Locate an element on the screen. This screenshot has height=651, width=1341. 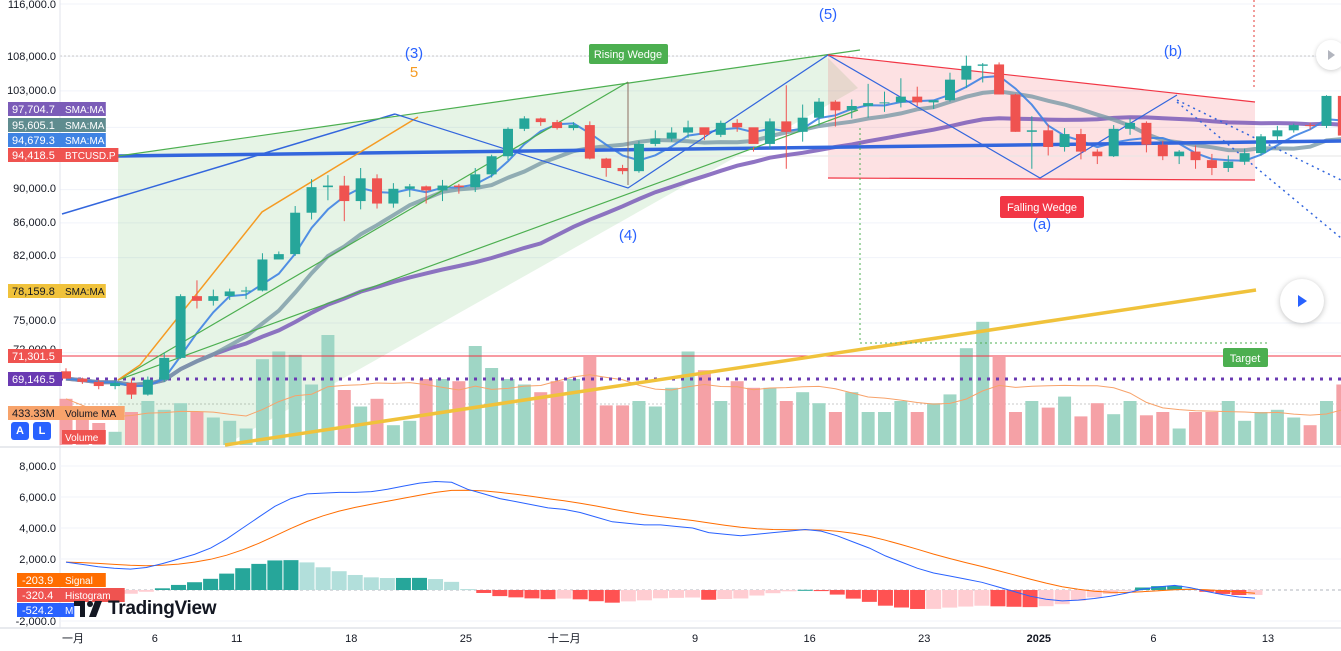
macd-label-tag: M is located at coordinates (69, 611).